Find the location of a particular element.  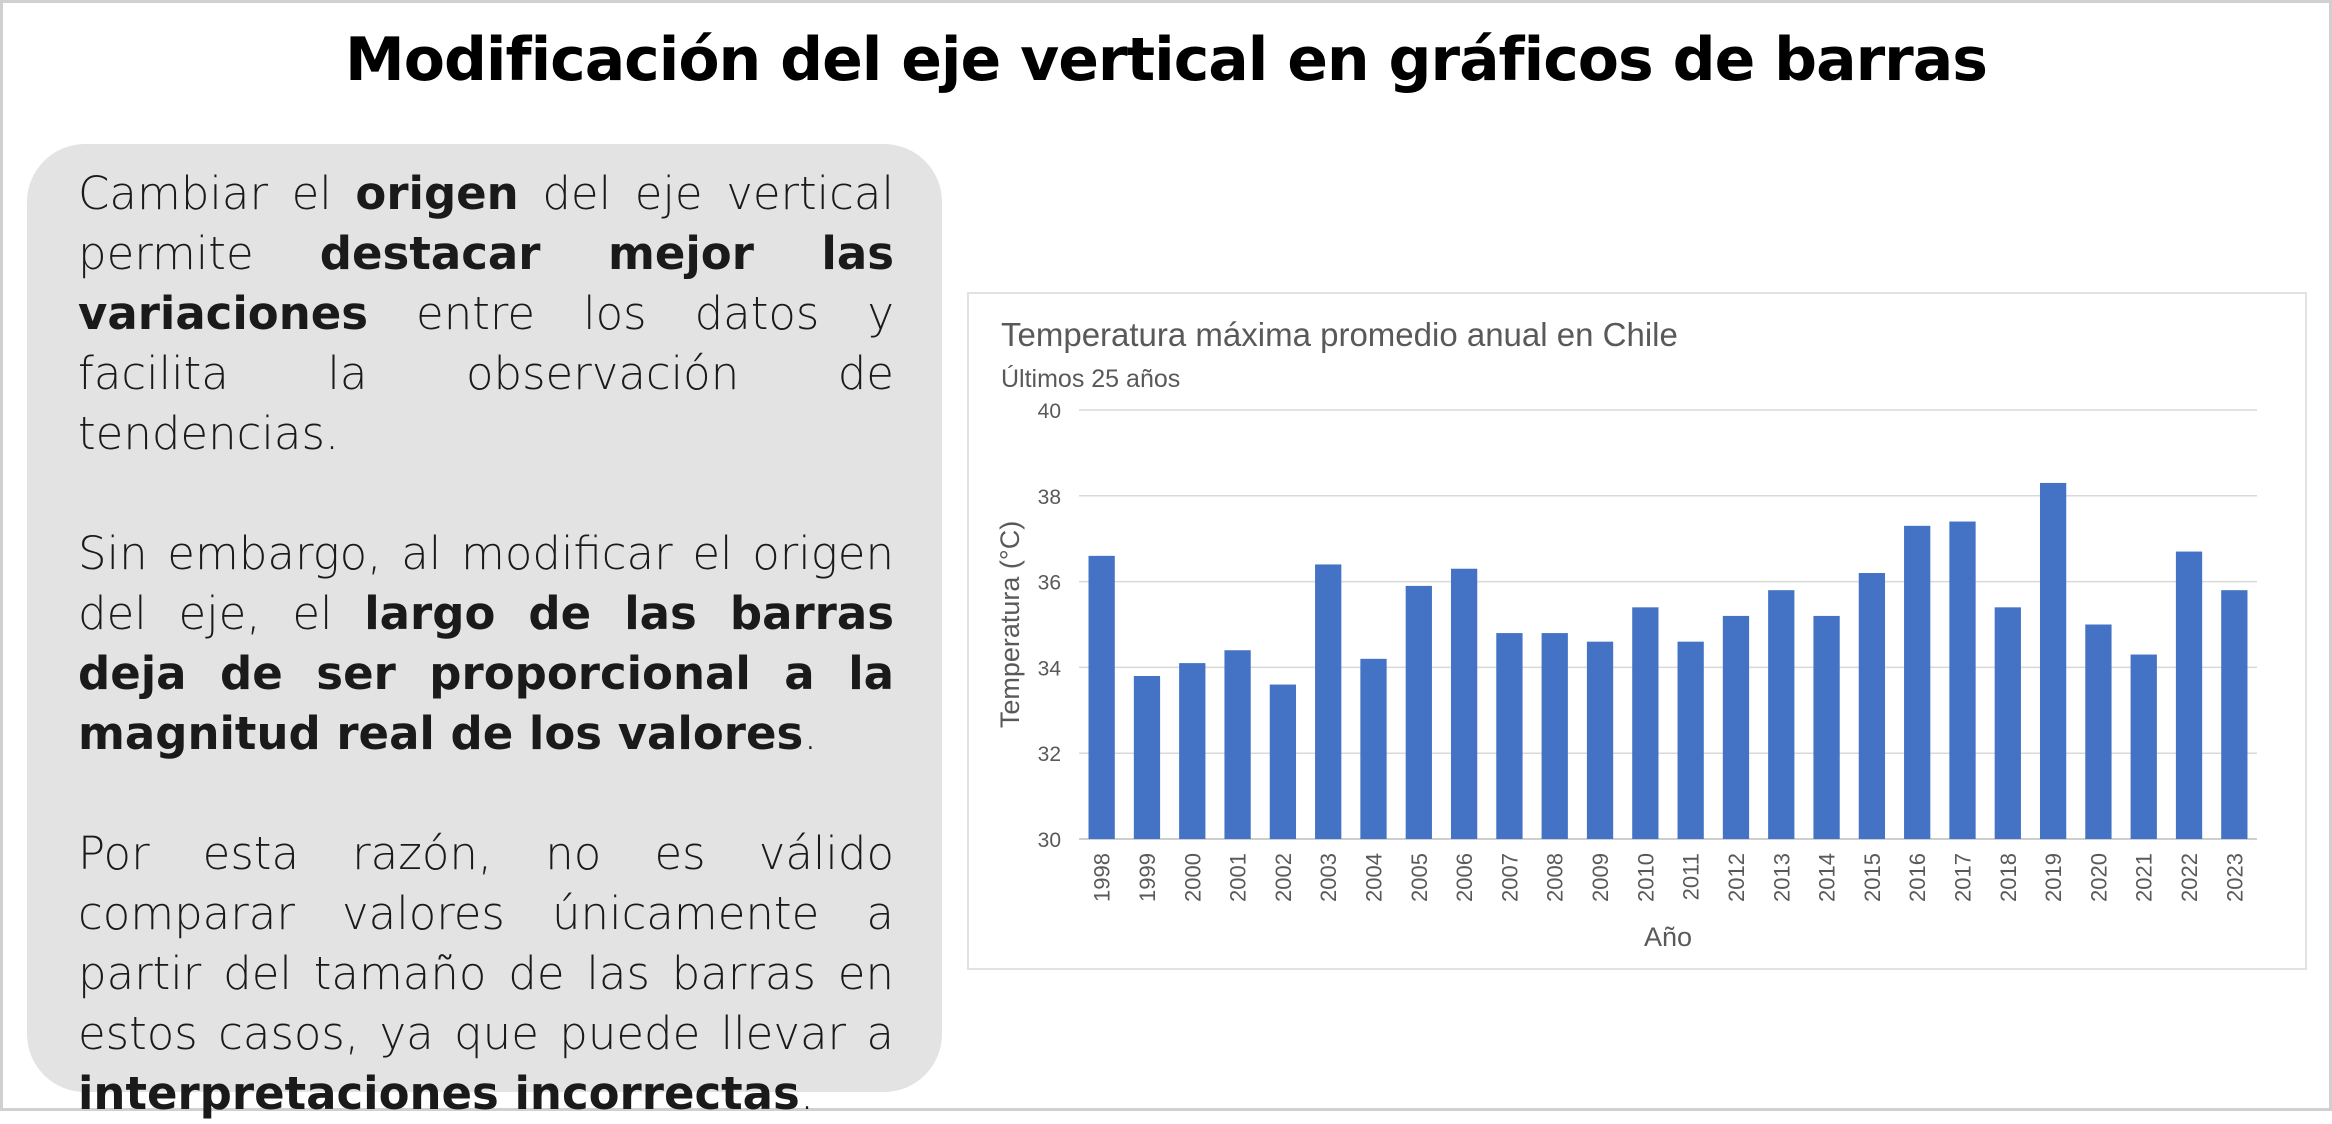

y-tick-label: 36 is located at coordinates (1049, 583).